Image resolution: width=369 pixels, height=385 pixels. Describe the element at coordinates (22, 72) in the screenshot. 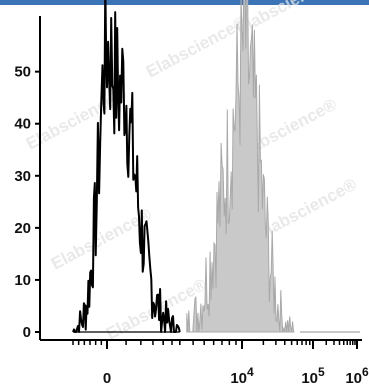

I see `y-tick-label: 50` at that location.